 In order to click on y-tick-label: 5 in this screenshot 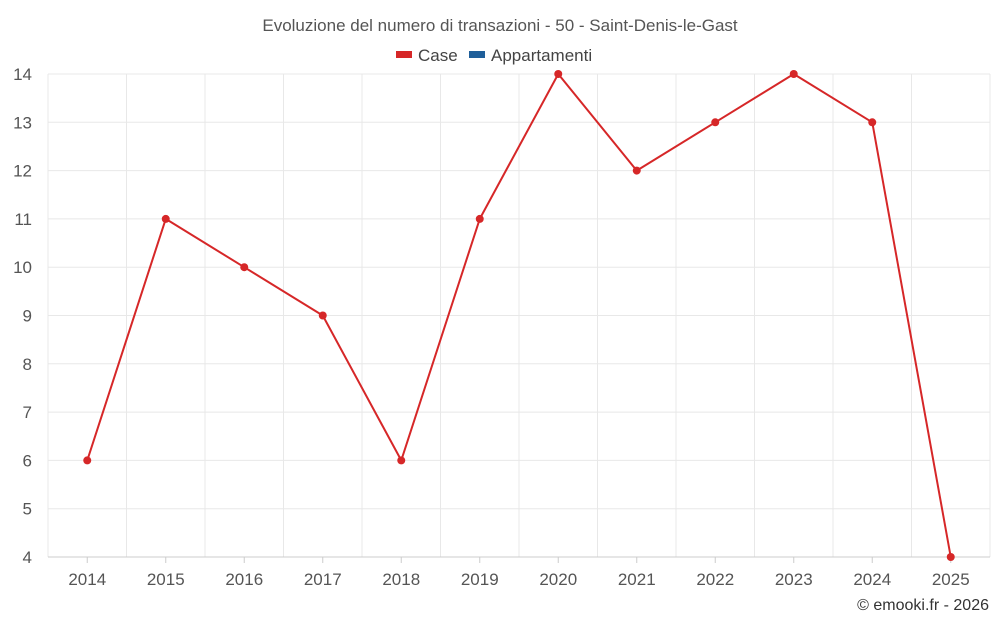, I will do `click(27, 509)`.